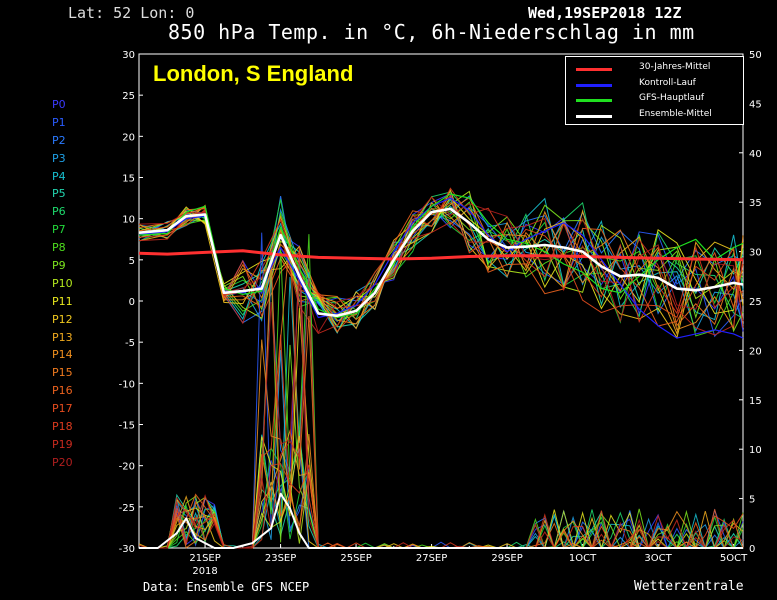  Describe the element at coordinates (131, 13) in the screenshot. I see `coordinates-label: Lat: 52 Lon: 0` at that location.